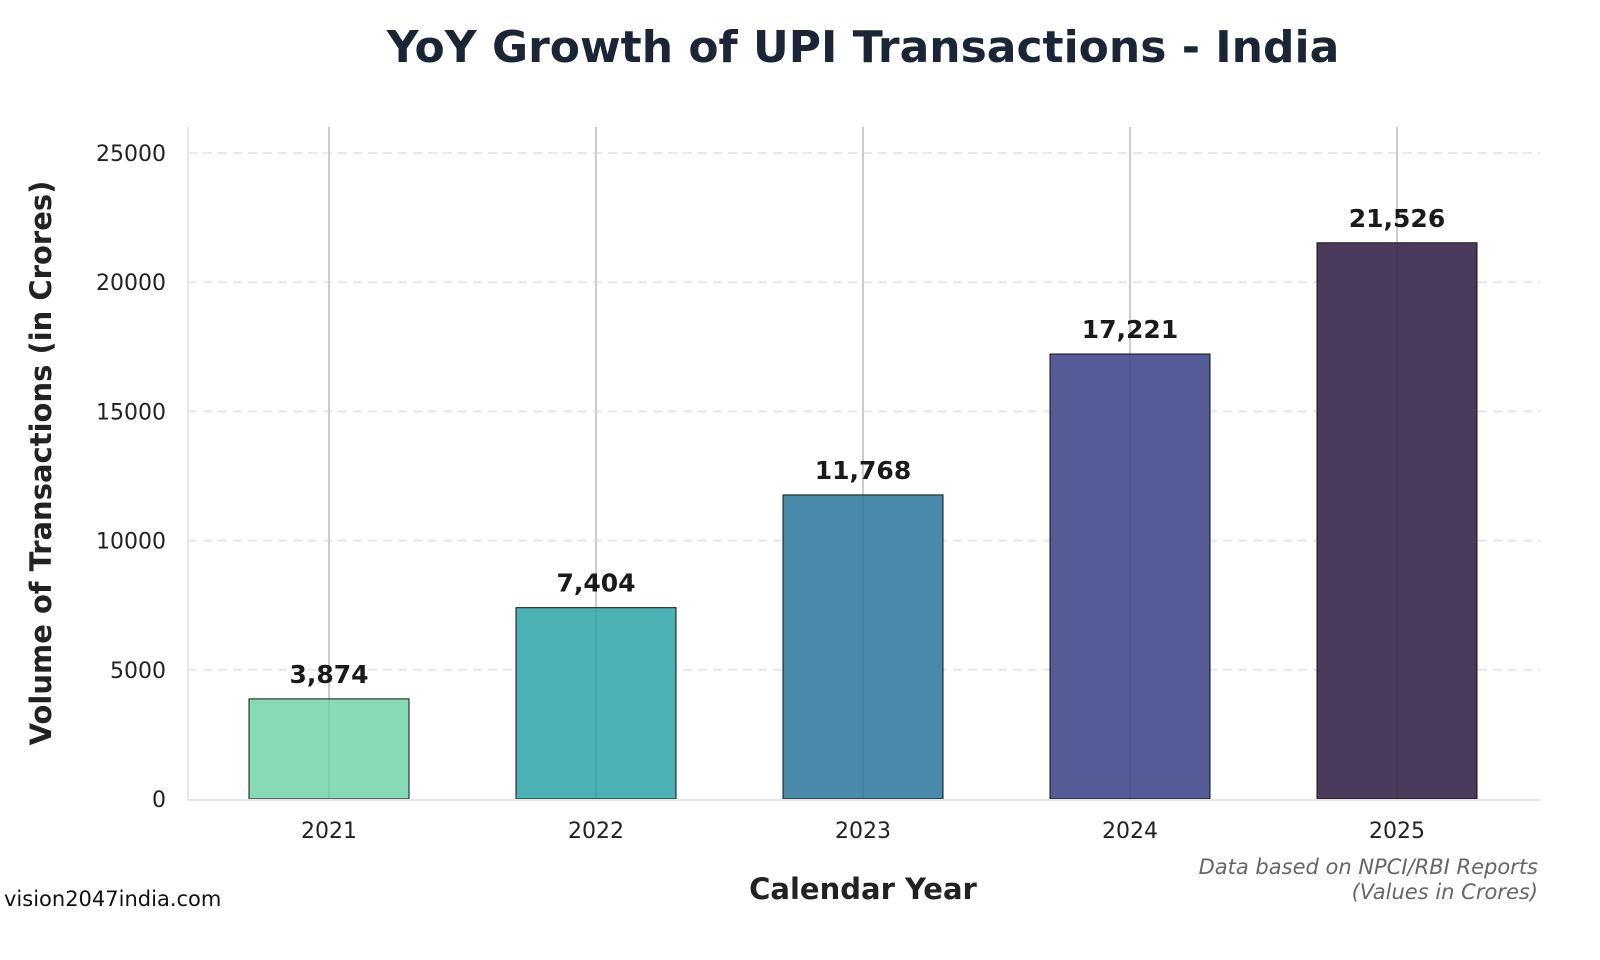 This screenshot has width=1600, height=960. What do you see at coordinates (1368, 867) in the screenshot?
I see `source-note-line1: Data based on NPCI/RBI Reports` at bounding box center [1368, 867].